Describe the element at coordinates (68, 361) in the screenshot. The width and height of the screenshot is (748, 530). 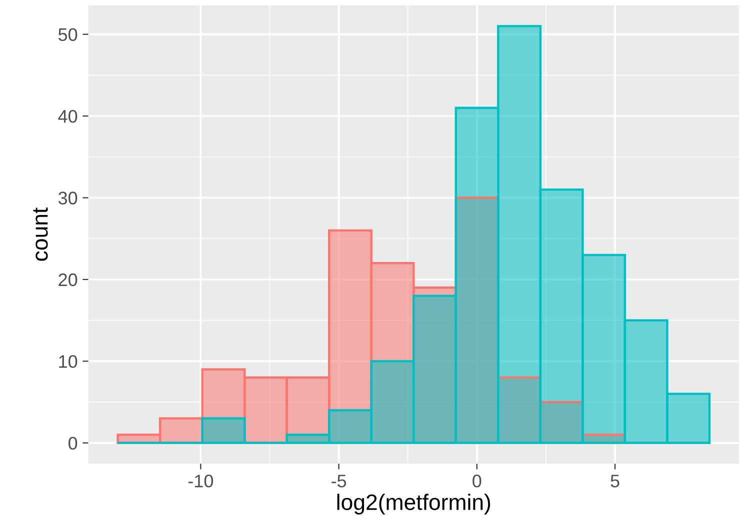
I see `y-tick-label: 10` at that location.